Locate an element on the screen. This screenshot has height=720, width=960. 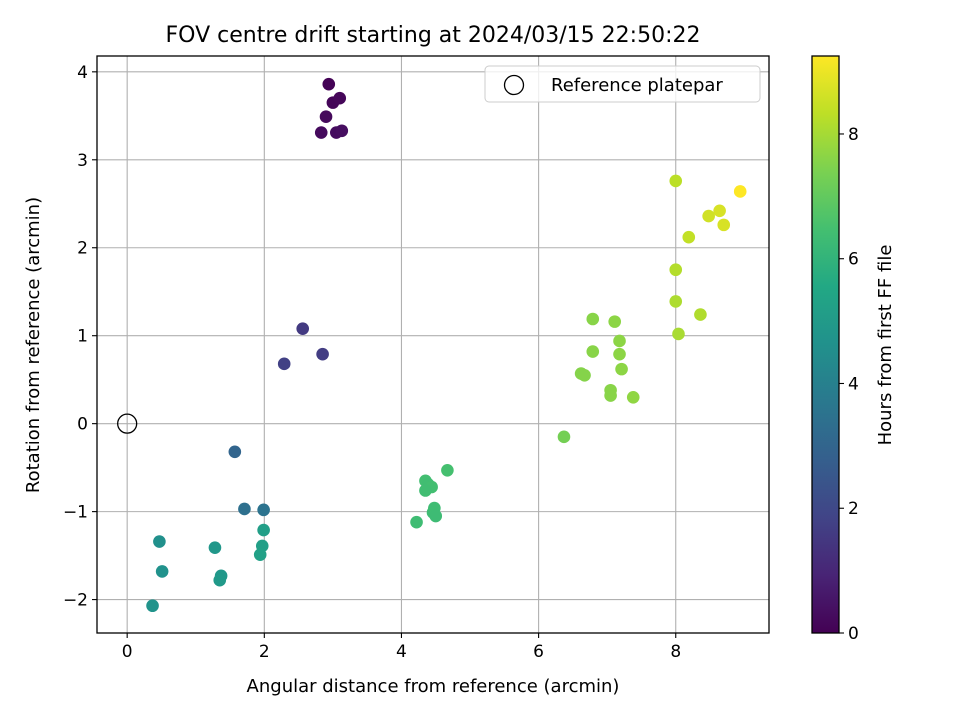
x-tick-label: 0 is located at coordinates (127, 652).